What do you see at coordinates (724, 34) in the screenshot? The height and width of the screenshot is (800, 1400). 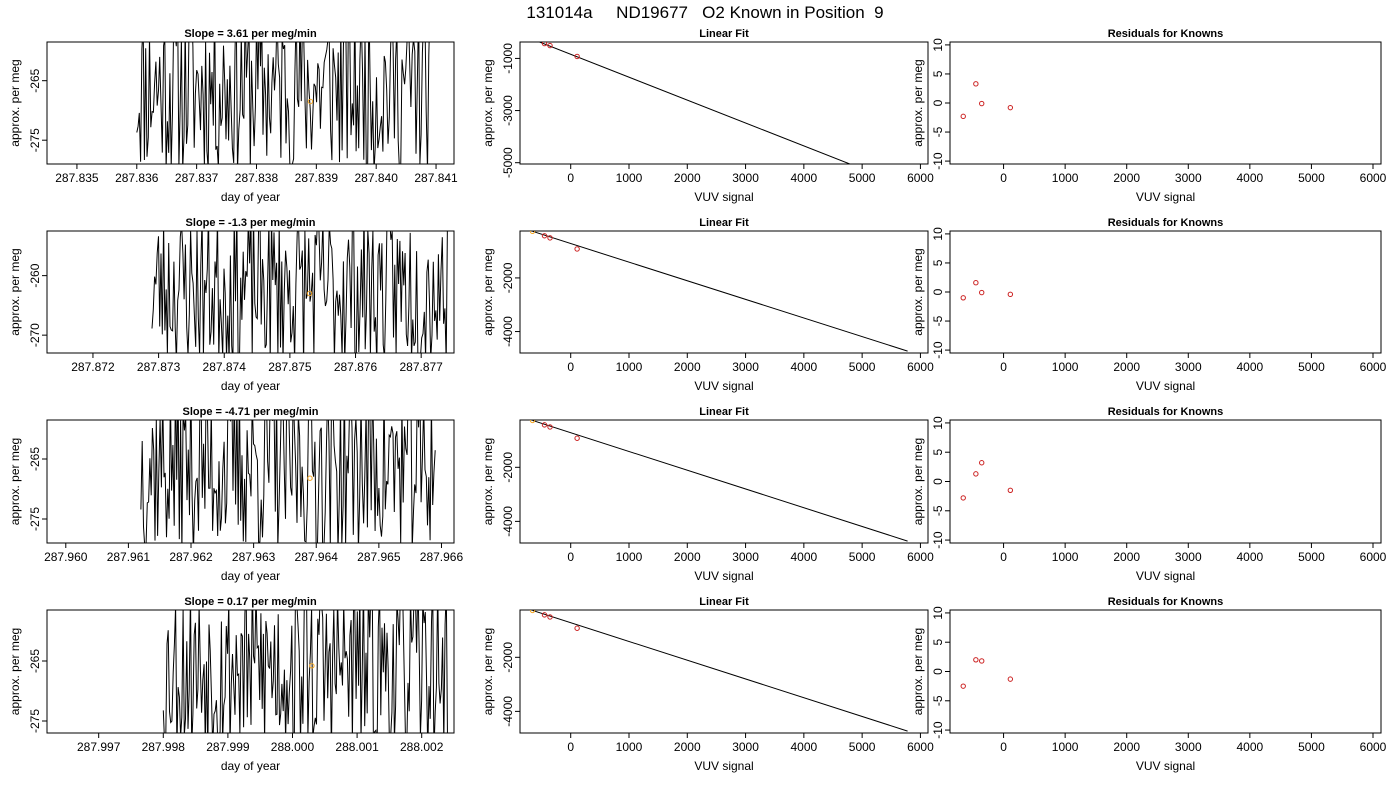 I see `panel-1-2-title: Linear Fit` at bounding box center [724, 34].